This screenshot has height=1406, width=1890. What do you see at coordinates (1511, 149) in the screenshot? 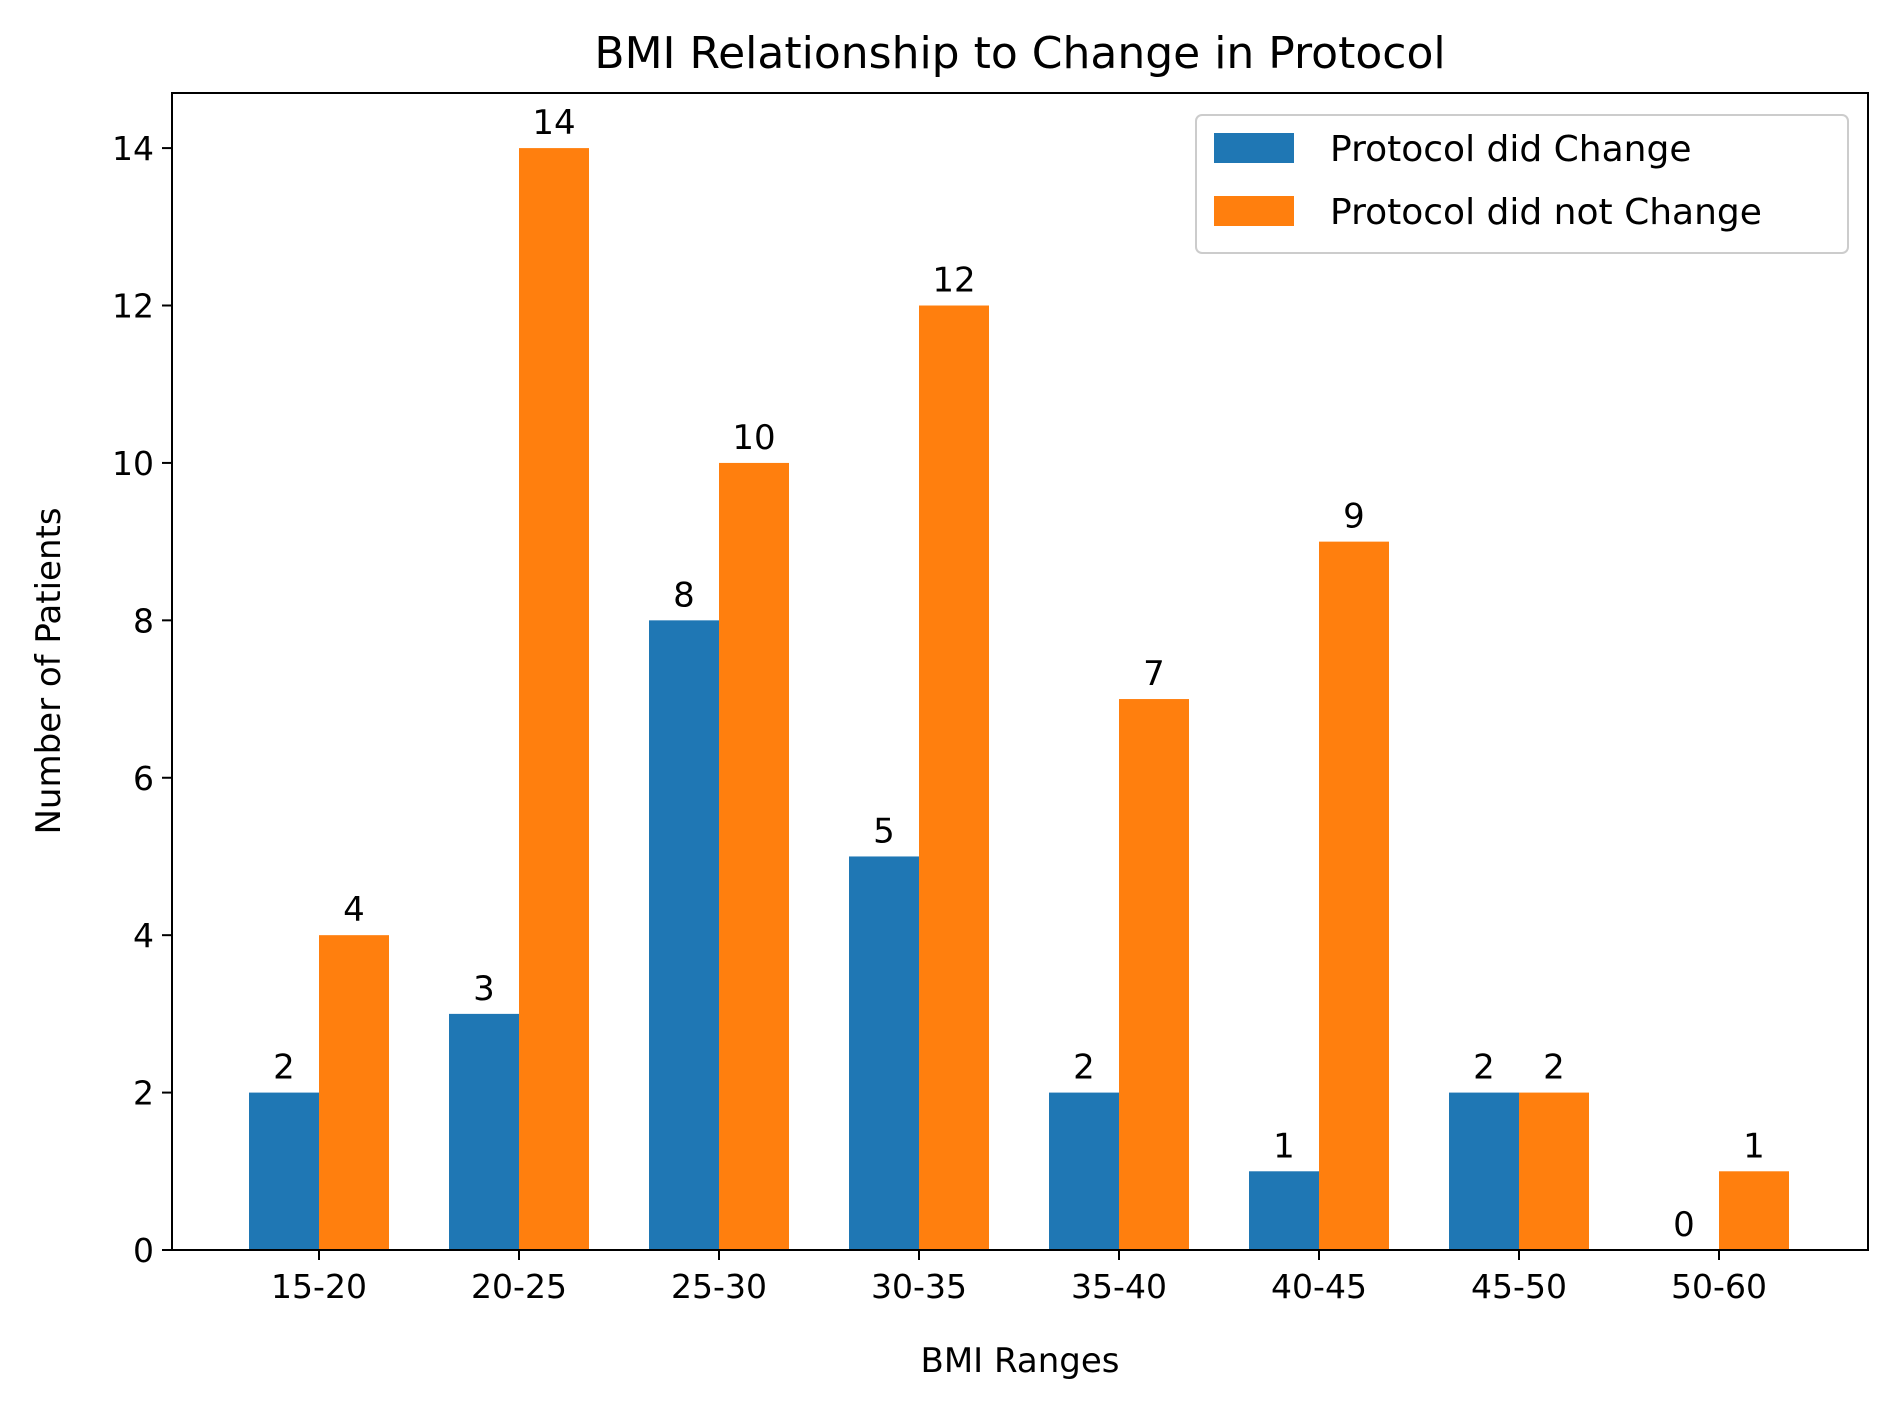
I see `legend-label: Protocol did Change` at bounding box center [1511, 149].